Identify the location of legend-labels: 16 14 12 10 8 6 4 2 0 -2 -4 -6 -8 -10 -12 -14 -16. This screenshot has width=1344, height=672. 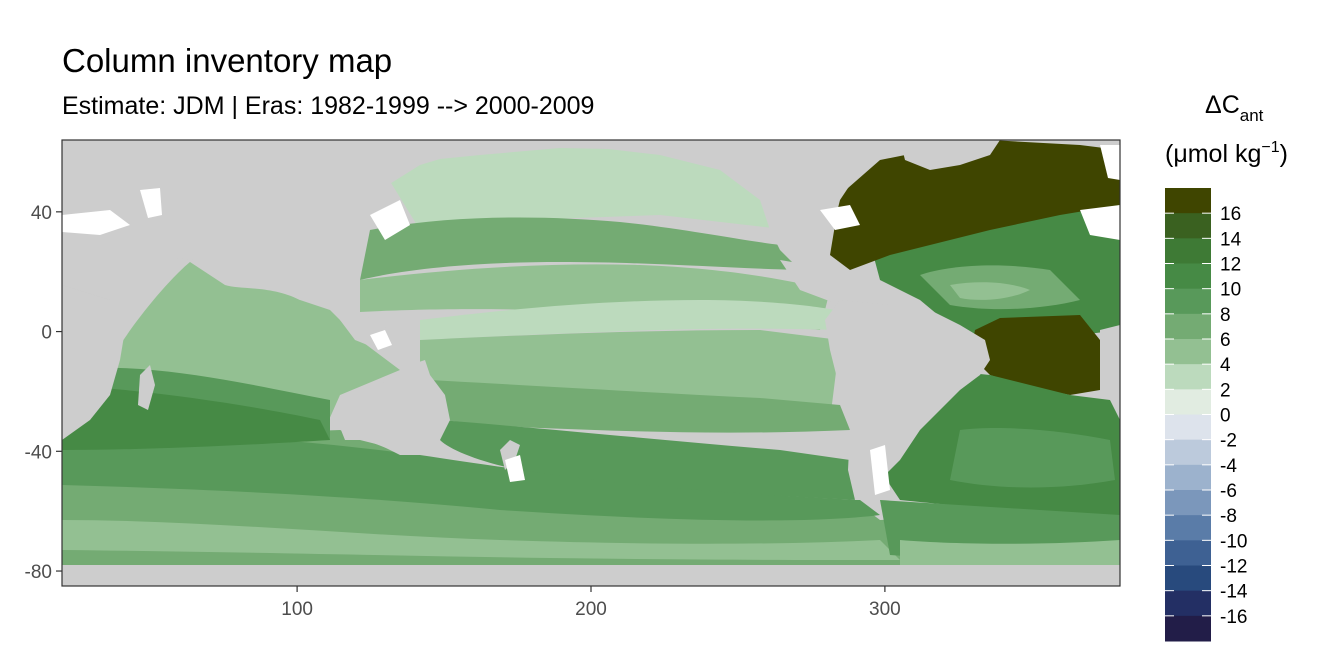
(1234, 416).